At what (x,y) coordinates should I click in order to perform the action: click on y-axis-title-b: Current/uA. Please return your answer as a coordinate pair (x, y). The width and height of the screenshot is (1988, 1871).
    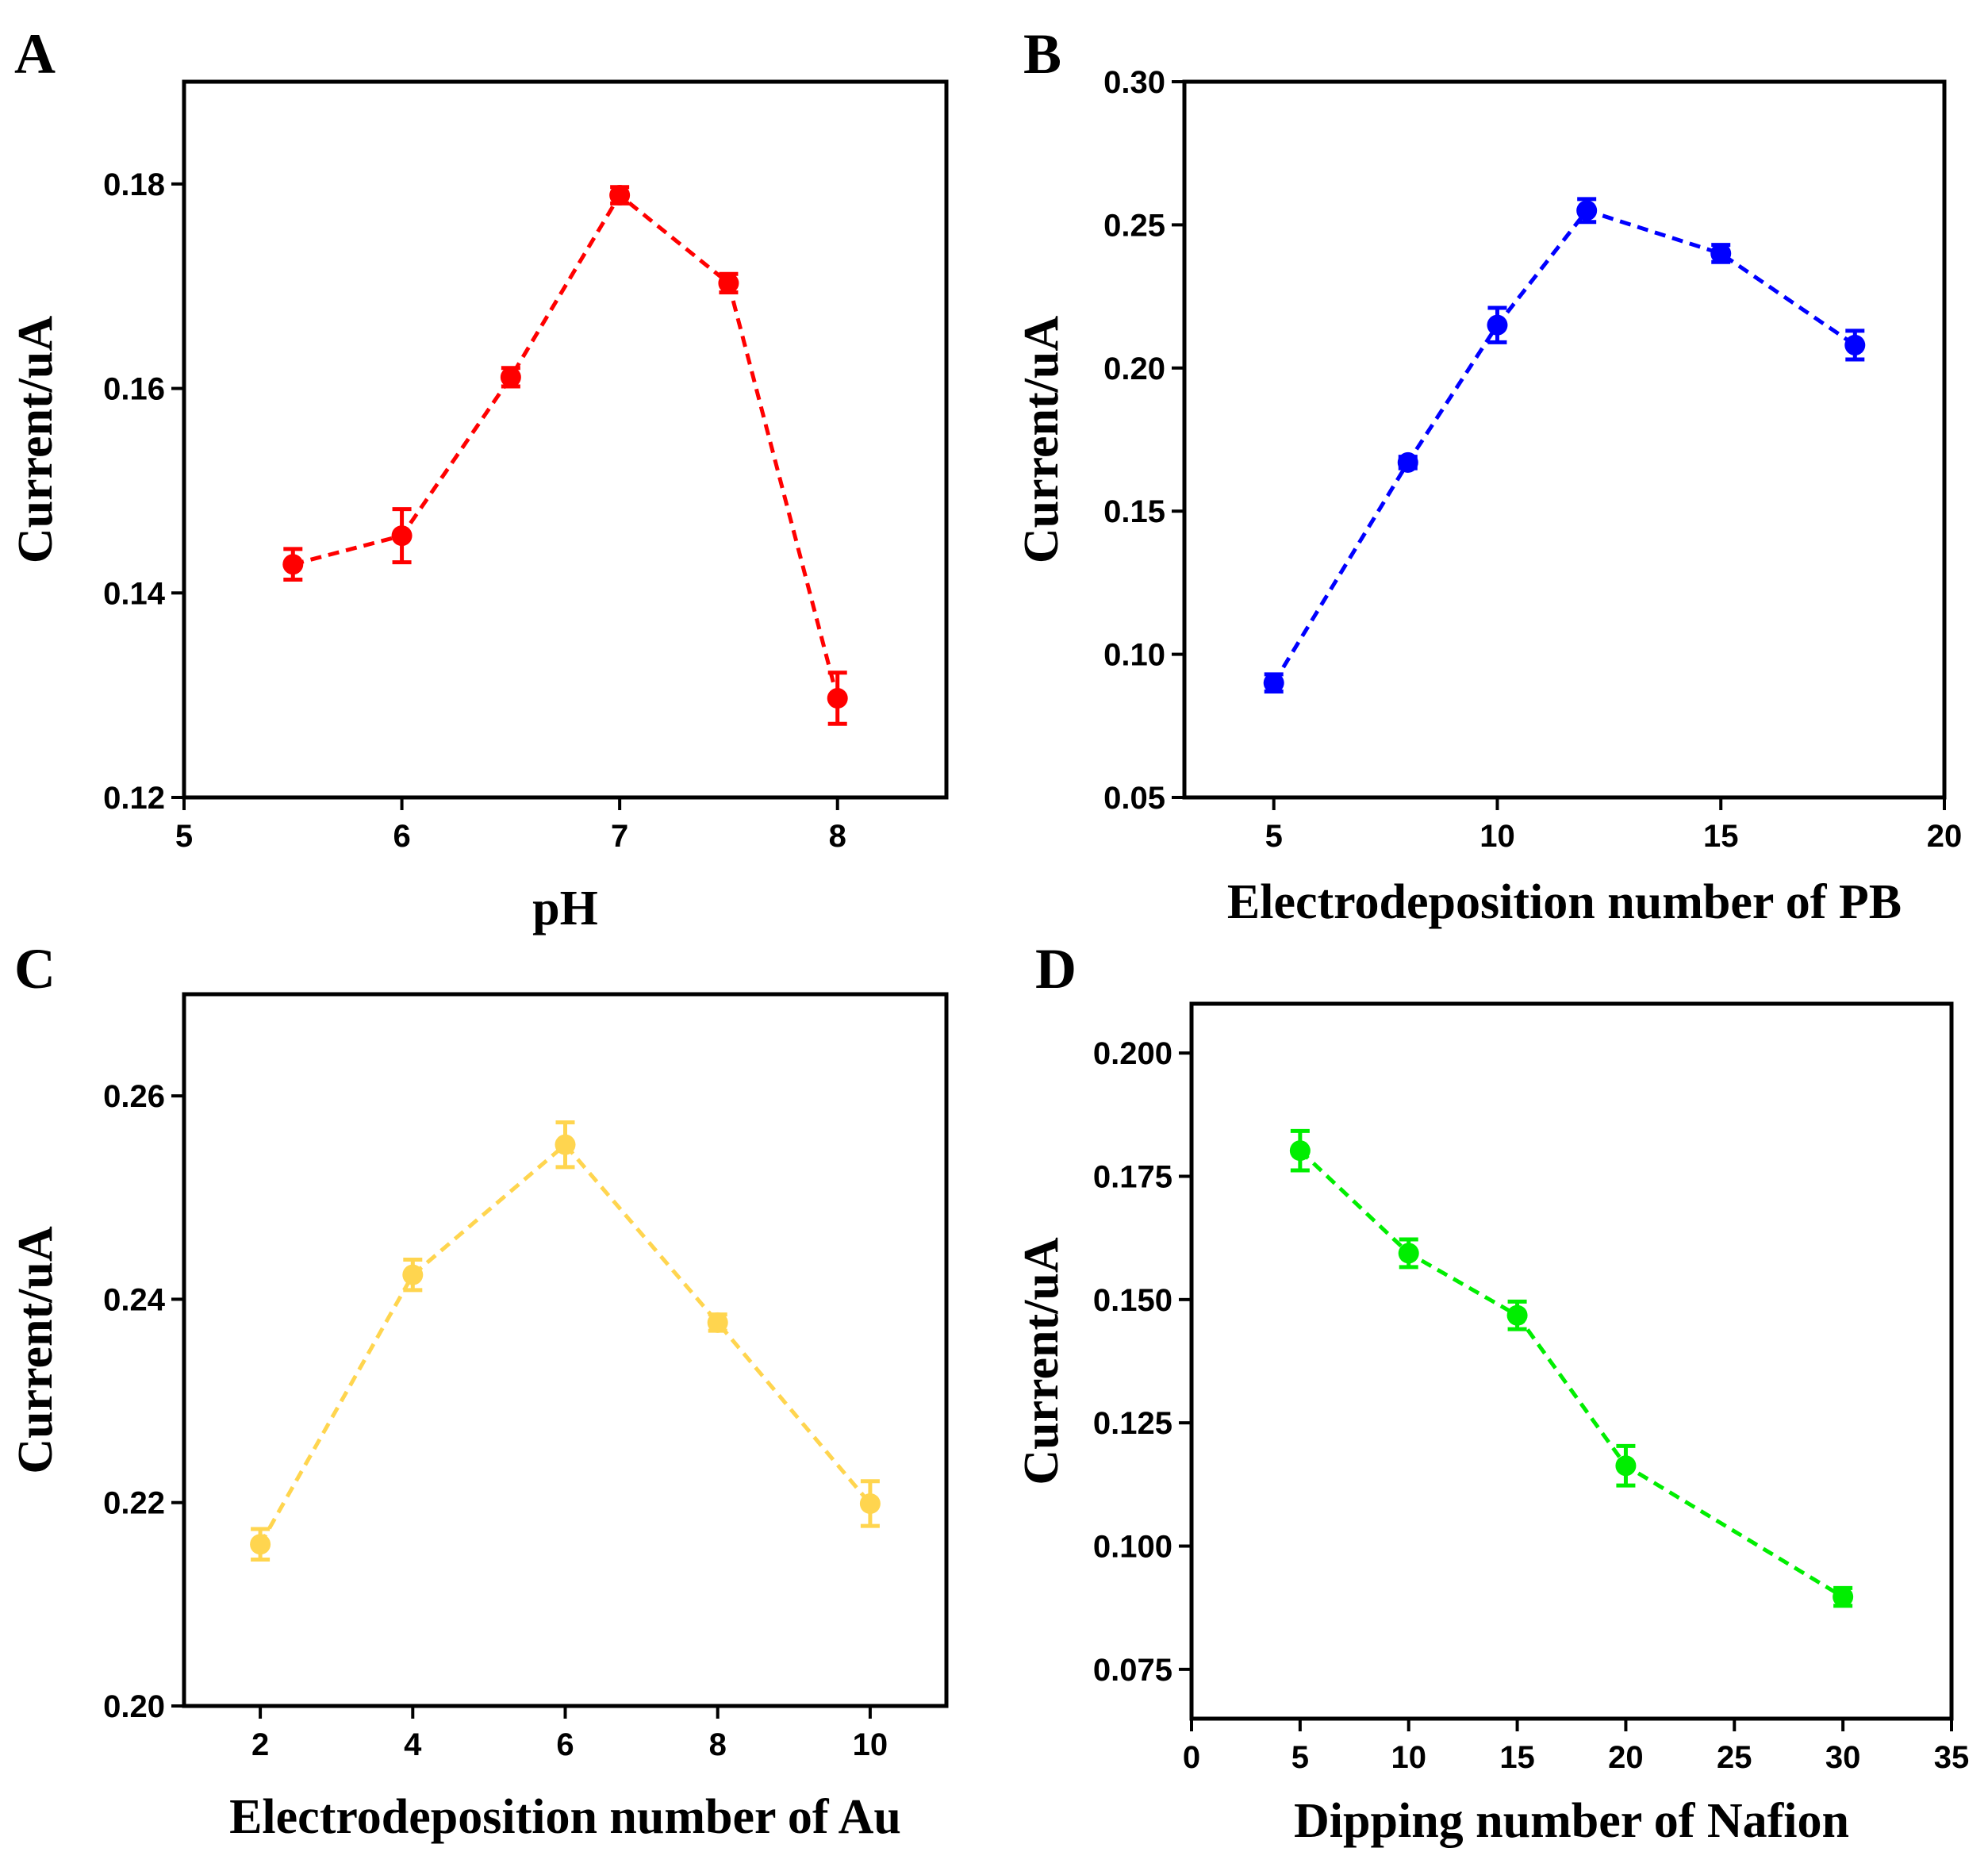
    Looking at the image, I should click on (1042, 440).